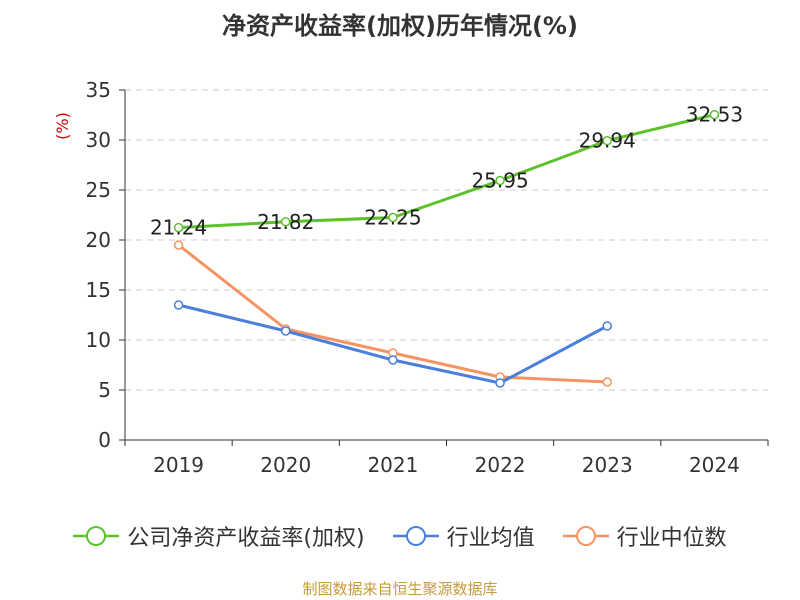 The width and height of the screenshot is (800, 600). I want to click on data-label: 21.24, so click(178, 228).